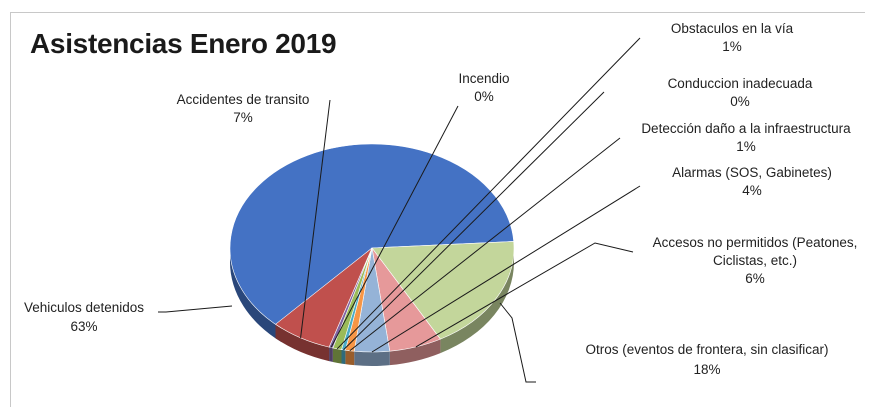 The height and width of the screenshot is (412, 870). Describe the element at coordinates (752, 172) in the screenshot. I see `data-label-alarmas-line-1: Alarmas (SOS, Gabinetes)` at that location.